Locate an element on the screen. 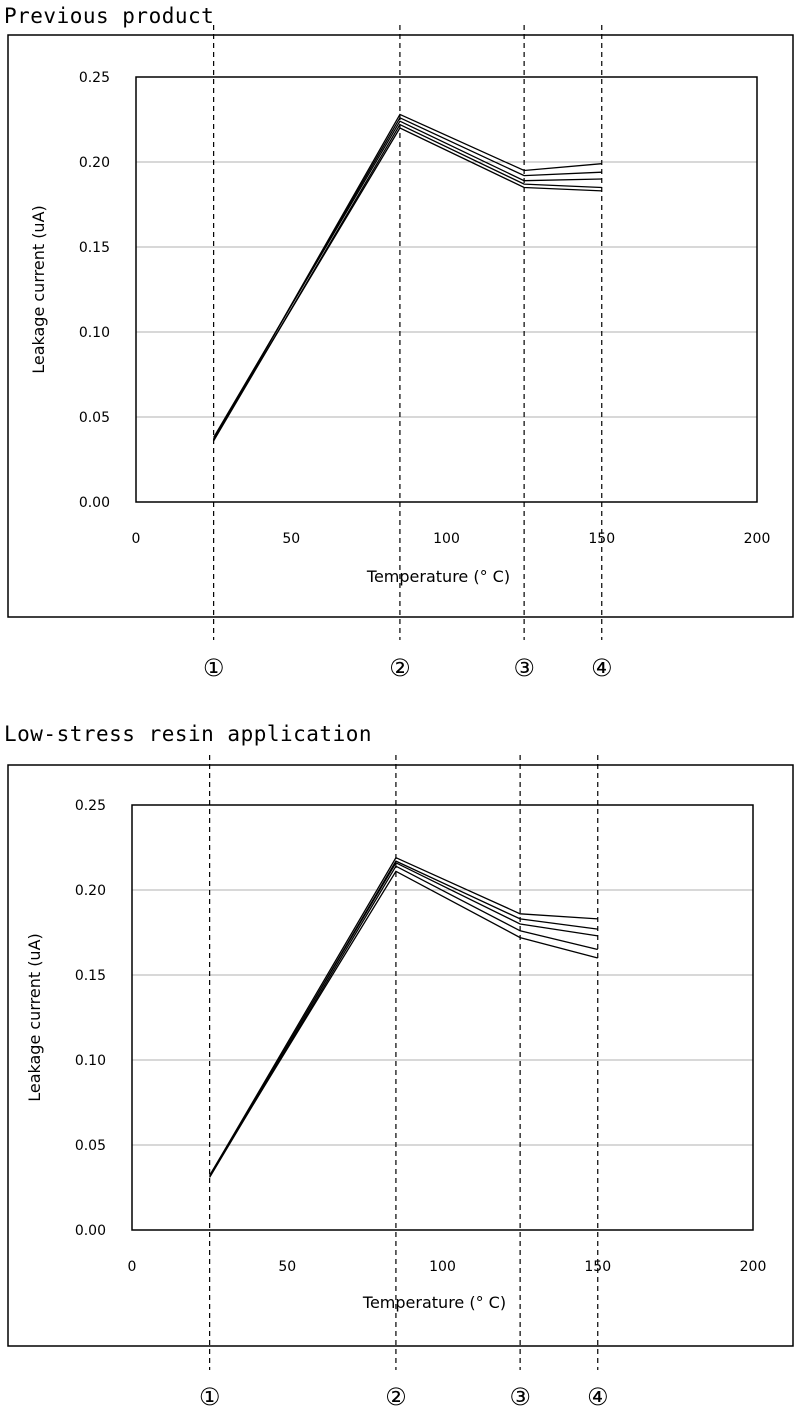 The height and width of the screenshot is (1418, 799). chart-title: Previous product is located at coordinates (109, 16).